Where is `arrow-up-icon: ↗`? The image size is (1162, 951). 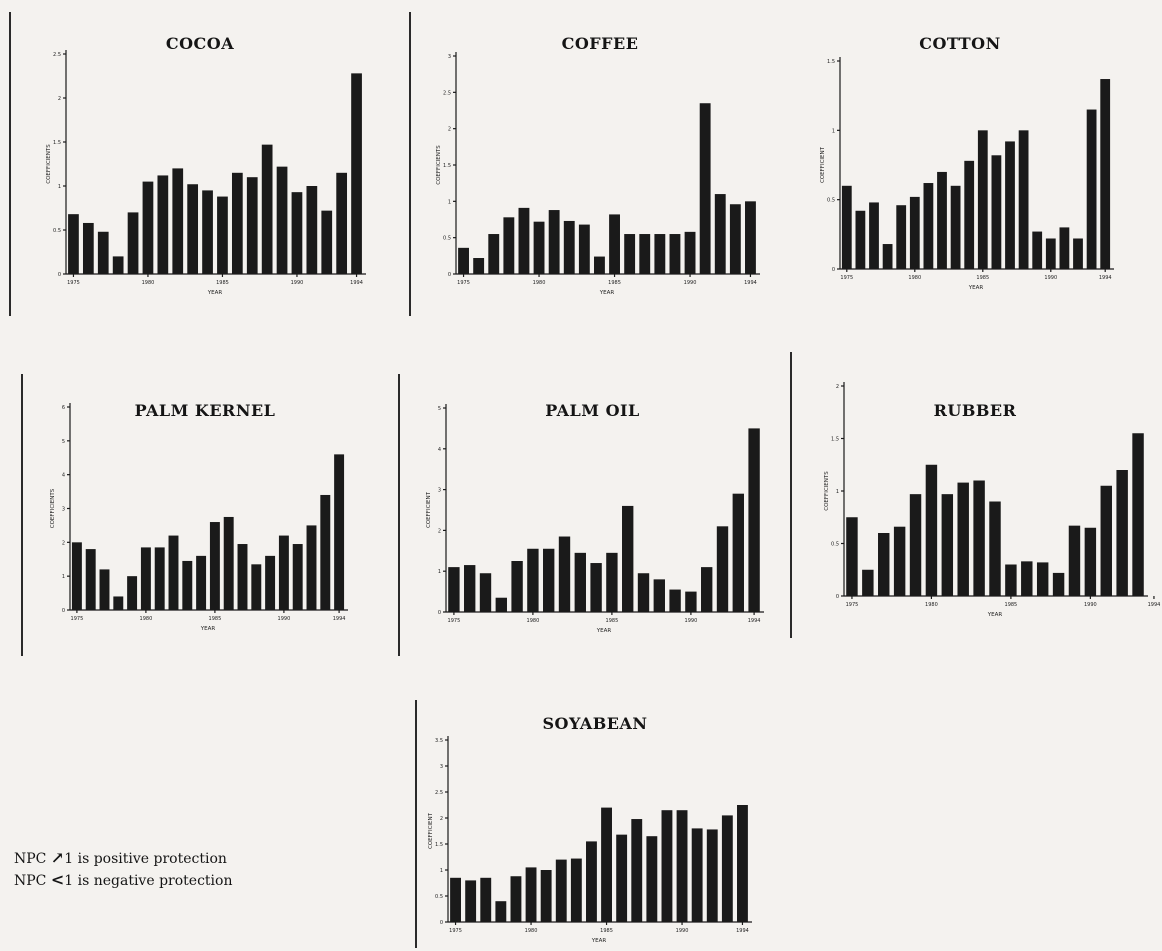 arrow-up-icon: ↗ is located at coordinates (57, 857).